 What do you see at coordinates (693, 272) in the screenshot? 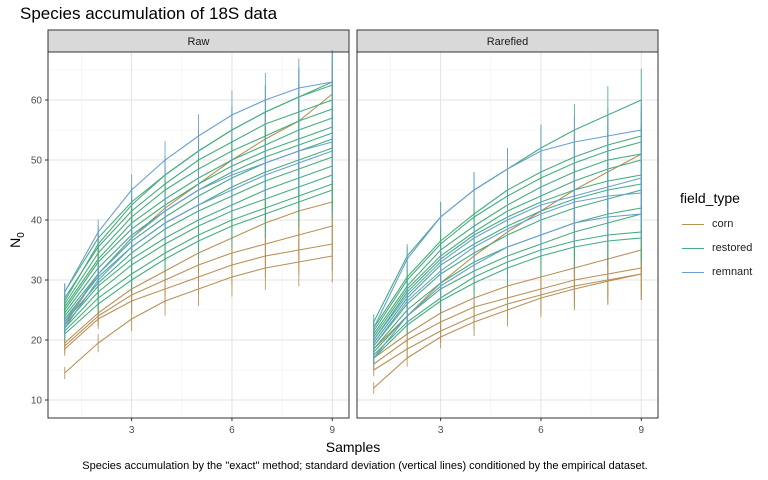
I see `legend-key-remnant` at bounding box center [693, 272].